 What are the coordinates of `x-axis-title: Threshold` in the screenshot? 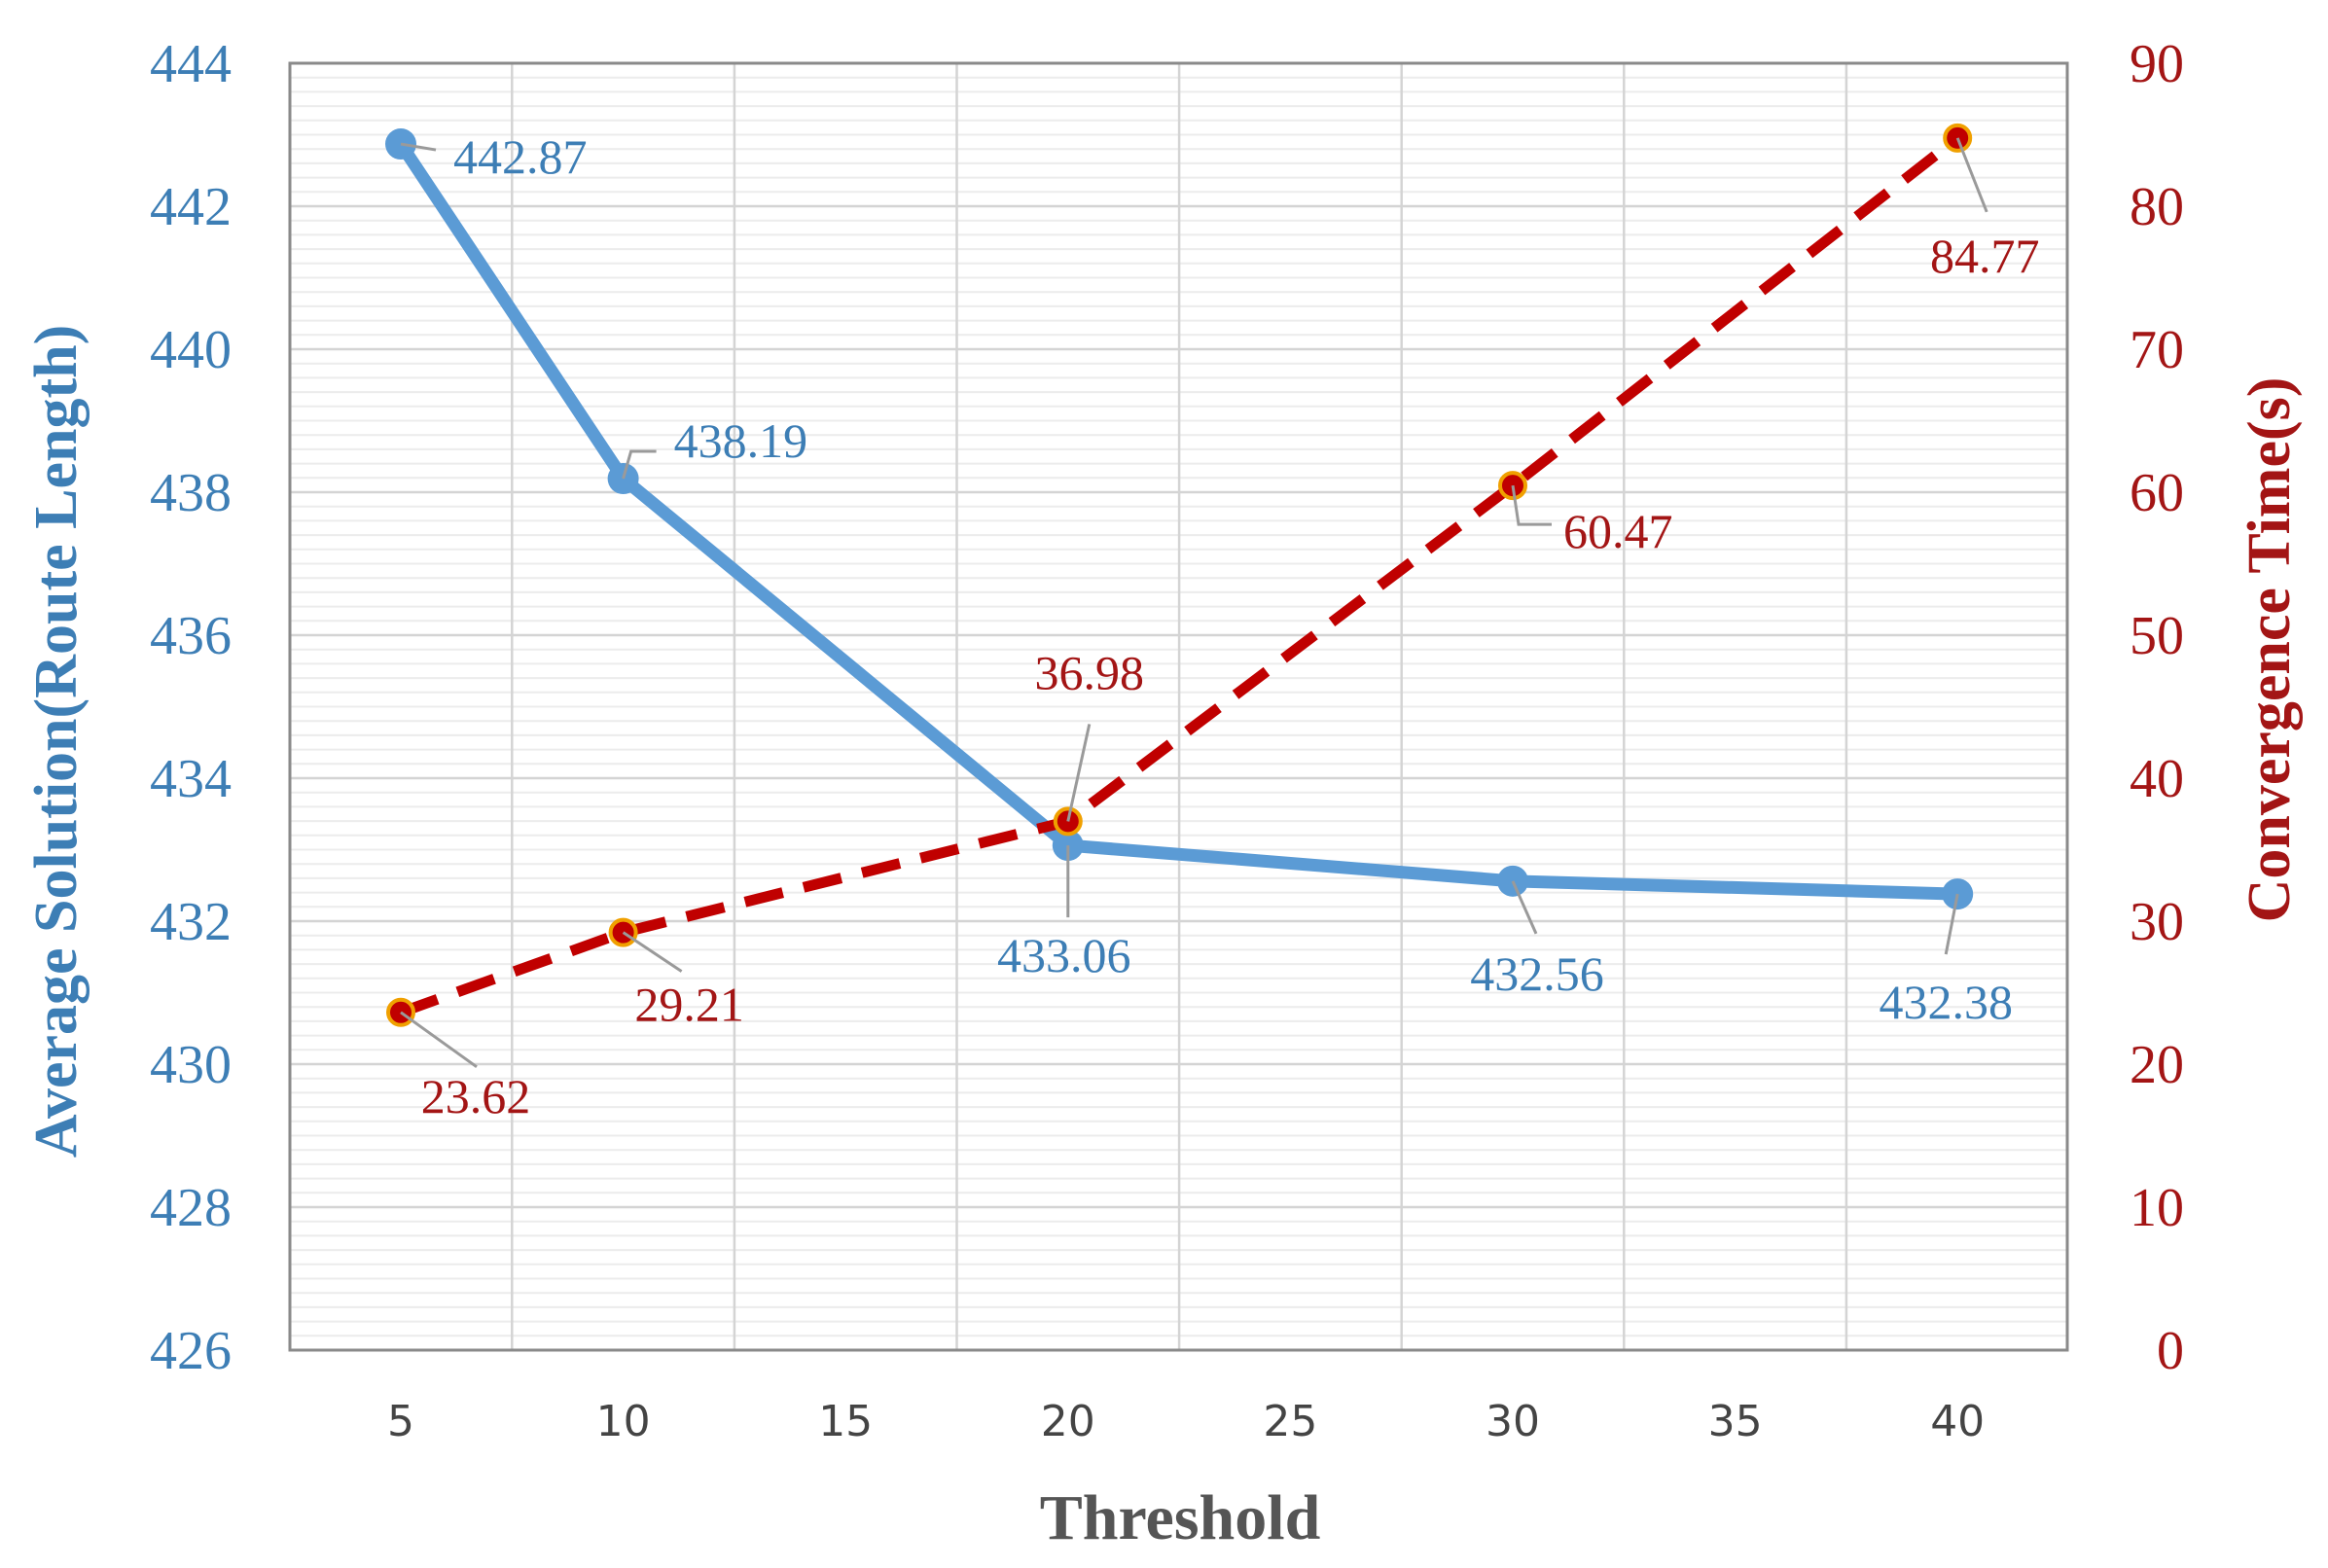 It's located at (1180, 1517).